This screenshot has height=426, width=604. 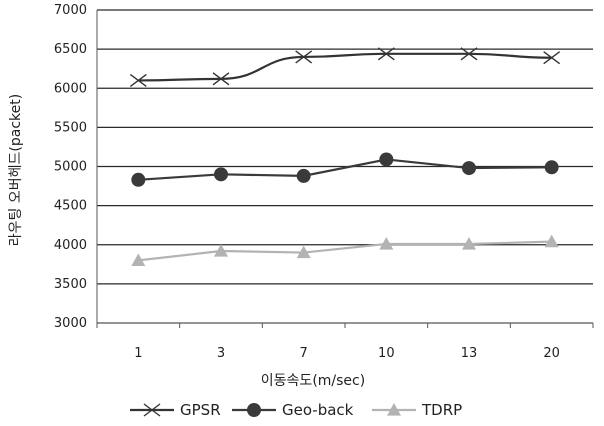 What do you see at coordinates (386, 353) in the screenshot?
I see `x-tick-label: 10` at bounding box center [386, 353].